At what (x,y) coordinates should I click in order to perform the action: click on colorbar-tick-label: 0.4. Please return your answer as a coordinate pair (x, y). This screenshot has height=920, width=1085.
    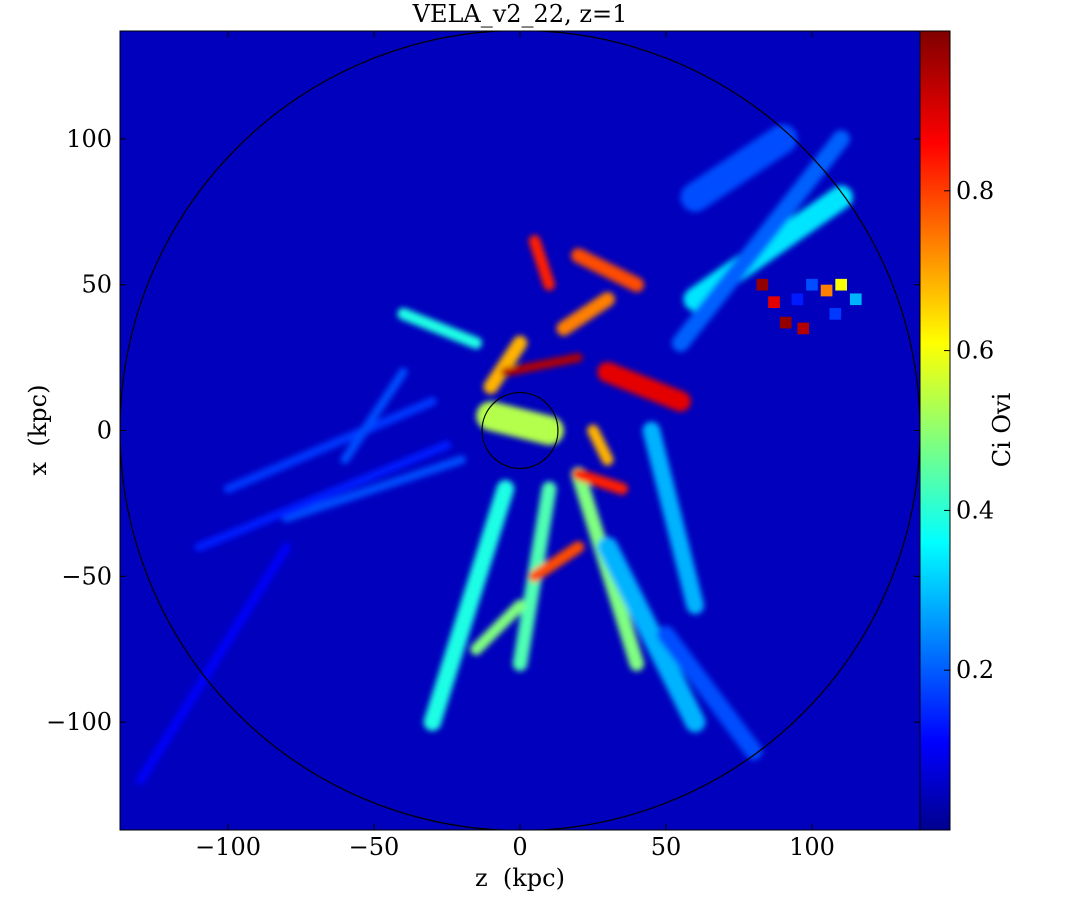
    Looking at the image, I should click on (975, 510).